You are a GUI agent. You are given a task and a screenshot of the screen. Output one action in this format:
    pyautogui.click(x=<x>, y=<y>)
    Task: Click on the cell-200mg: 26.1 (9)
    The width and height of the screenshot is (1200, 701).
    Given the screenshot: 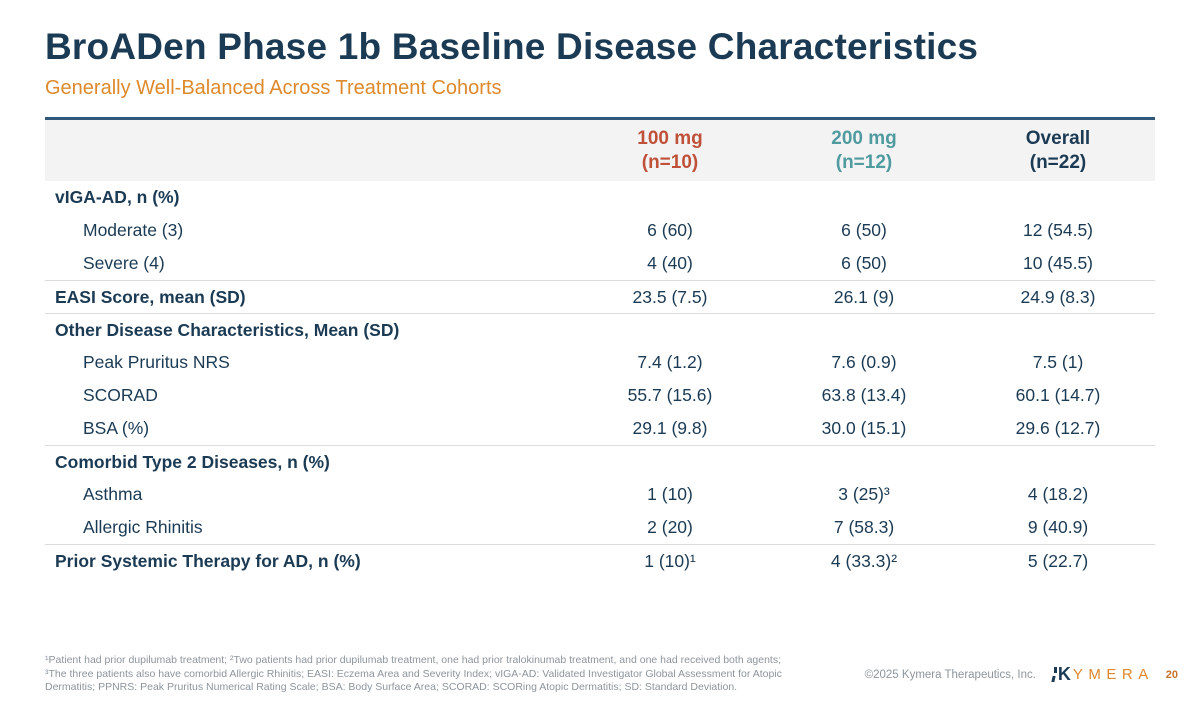 What is the action you would take?
    pyautogui.click(x=864, y=296)
    